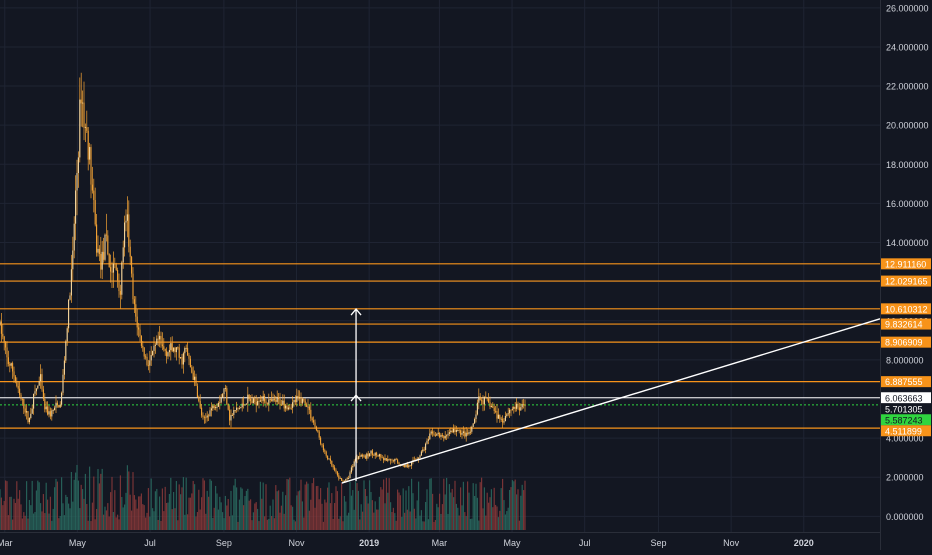 Image resolution: width=932 pixels, height=555 pixels. Describe the element at coordinates (905, 360) in the screenshot. I see `y-tick-label: 8.000000` at that location.